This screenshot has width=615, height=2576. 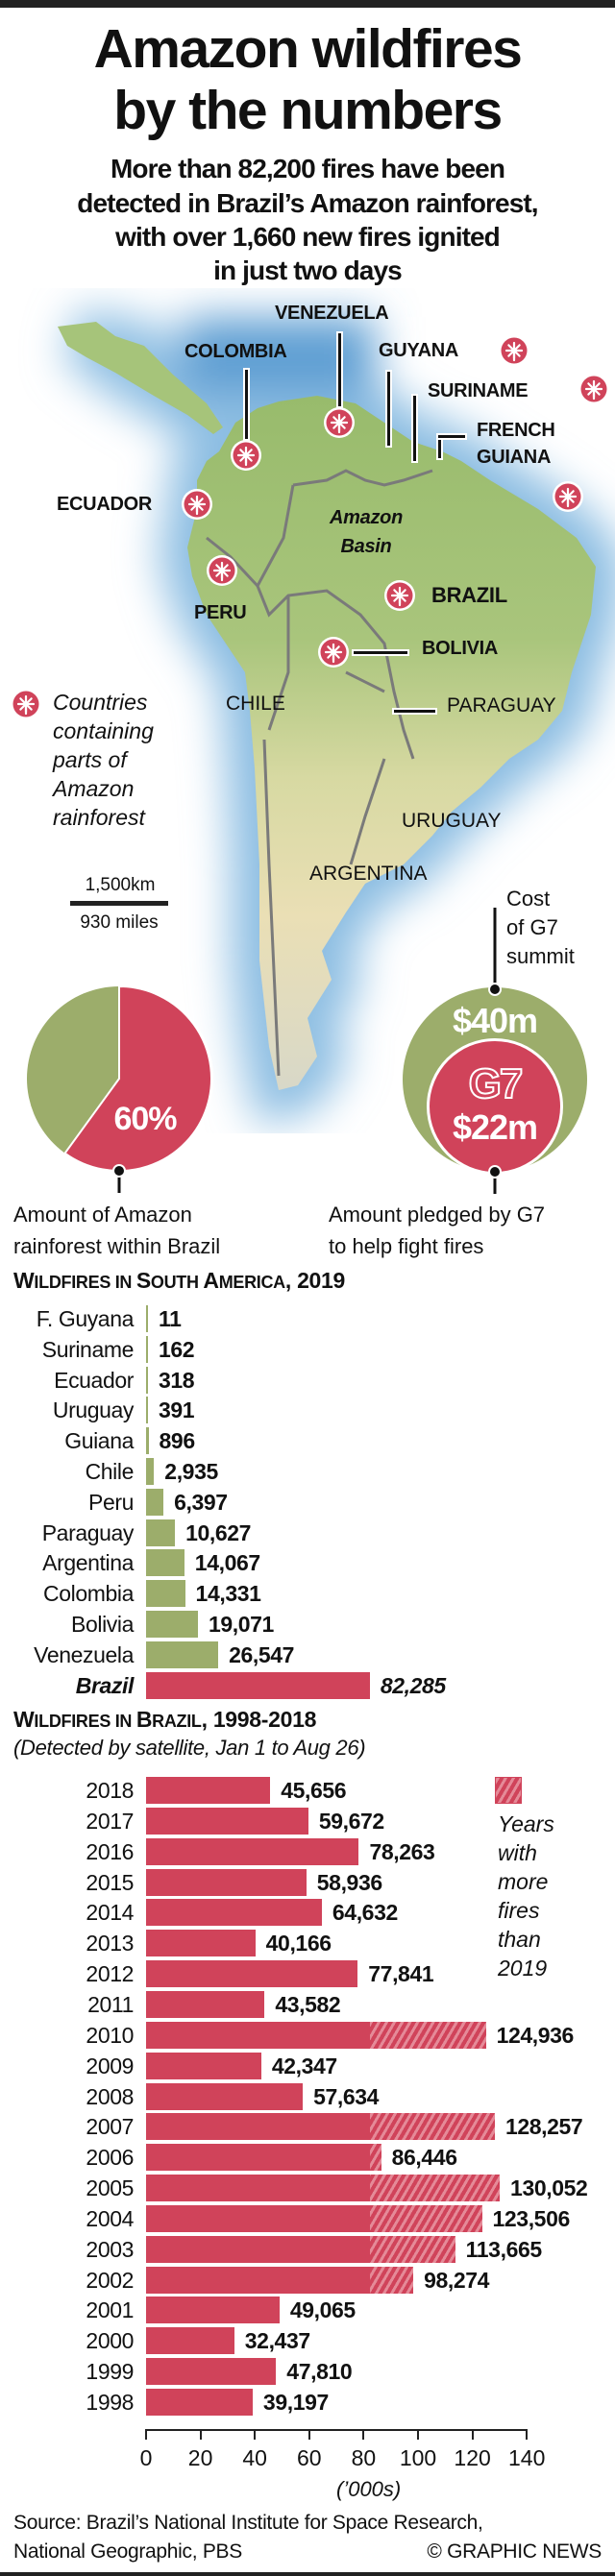 I want to click on g7-logo: G7, so click(x=497, y=1084).